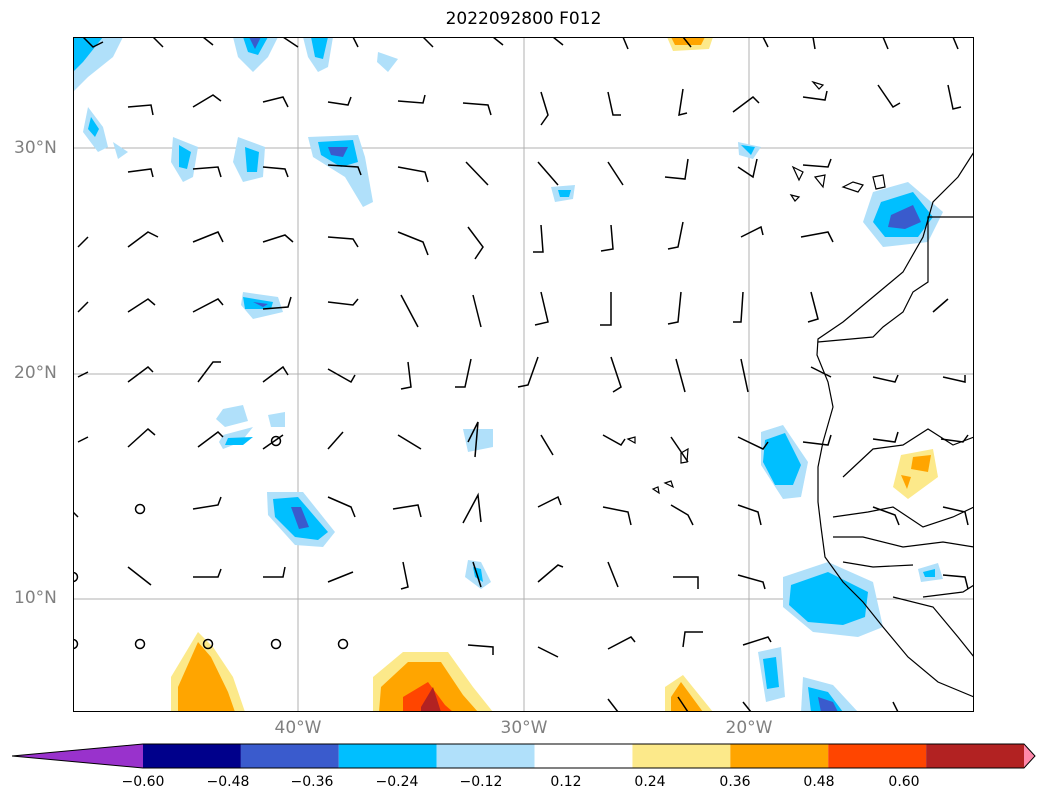 The image size is (1047, 805). I want to click on cb-tick-9: 0.48, so click(819, 782).